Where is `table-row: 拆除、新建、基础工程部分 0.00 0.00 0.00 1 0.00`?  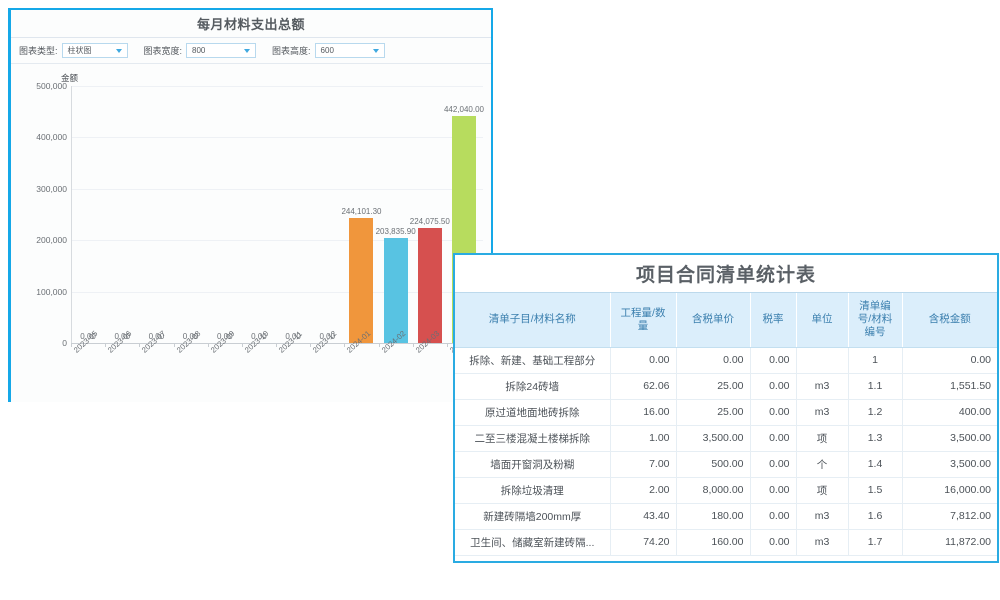
table-row: 拆除、新建、基础工程部分 0.00 0.00 0.00 1 0.00 is located at coordinates (726, 360).